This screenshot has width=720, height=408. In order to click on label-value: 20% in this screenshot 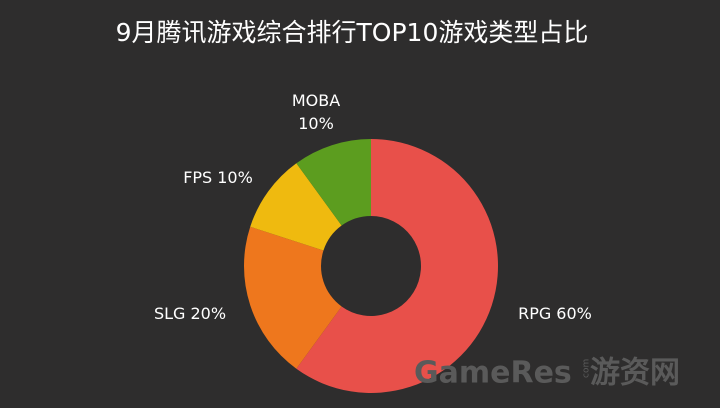, I will do `click(208, 313)`.